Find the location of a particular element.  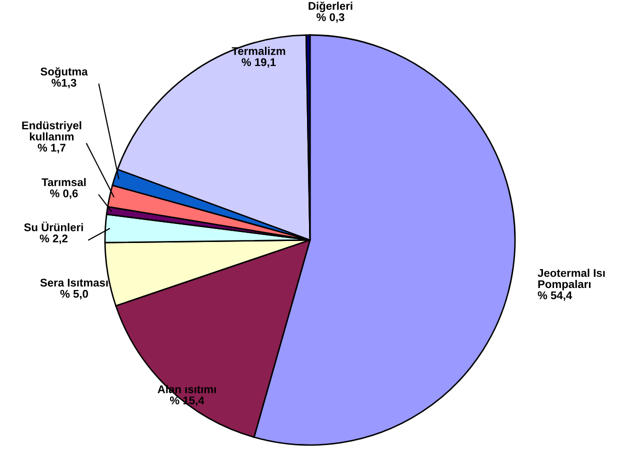

data-label: % 0,3 is located at coordinates (330, 18).